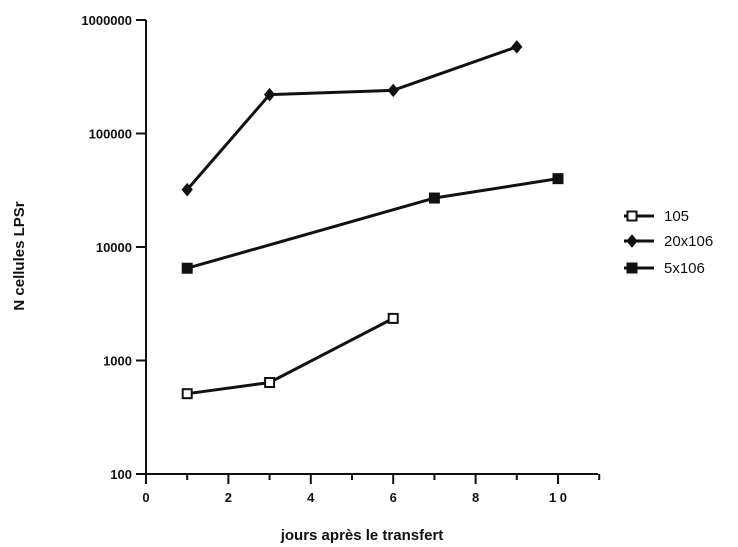 The height and width of the screenshot is (547, 738). I want to click on y-axis-title: N cellules LPSr, so click(19, 255).